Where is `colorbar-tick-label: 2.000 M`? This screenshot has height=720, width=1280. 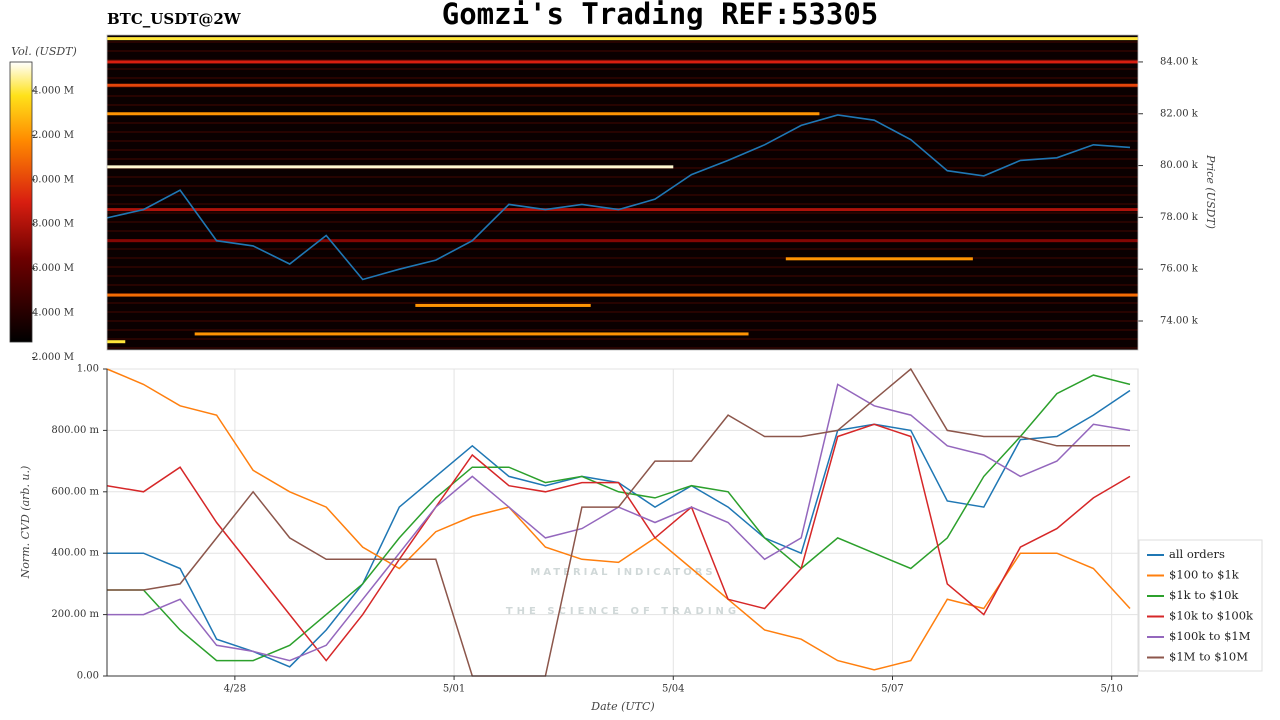 colorbar-tick-label: 2.000 M is located at coordinates (53, 357).